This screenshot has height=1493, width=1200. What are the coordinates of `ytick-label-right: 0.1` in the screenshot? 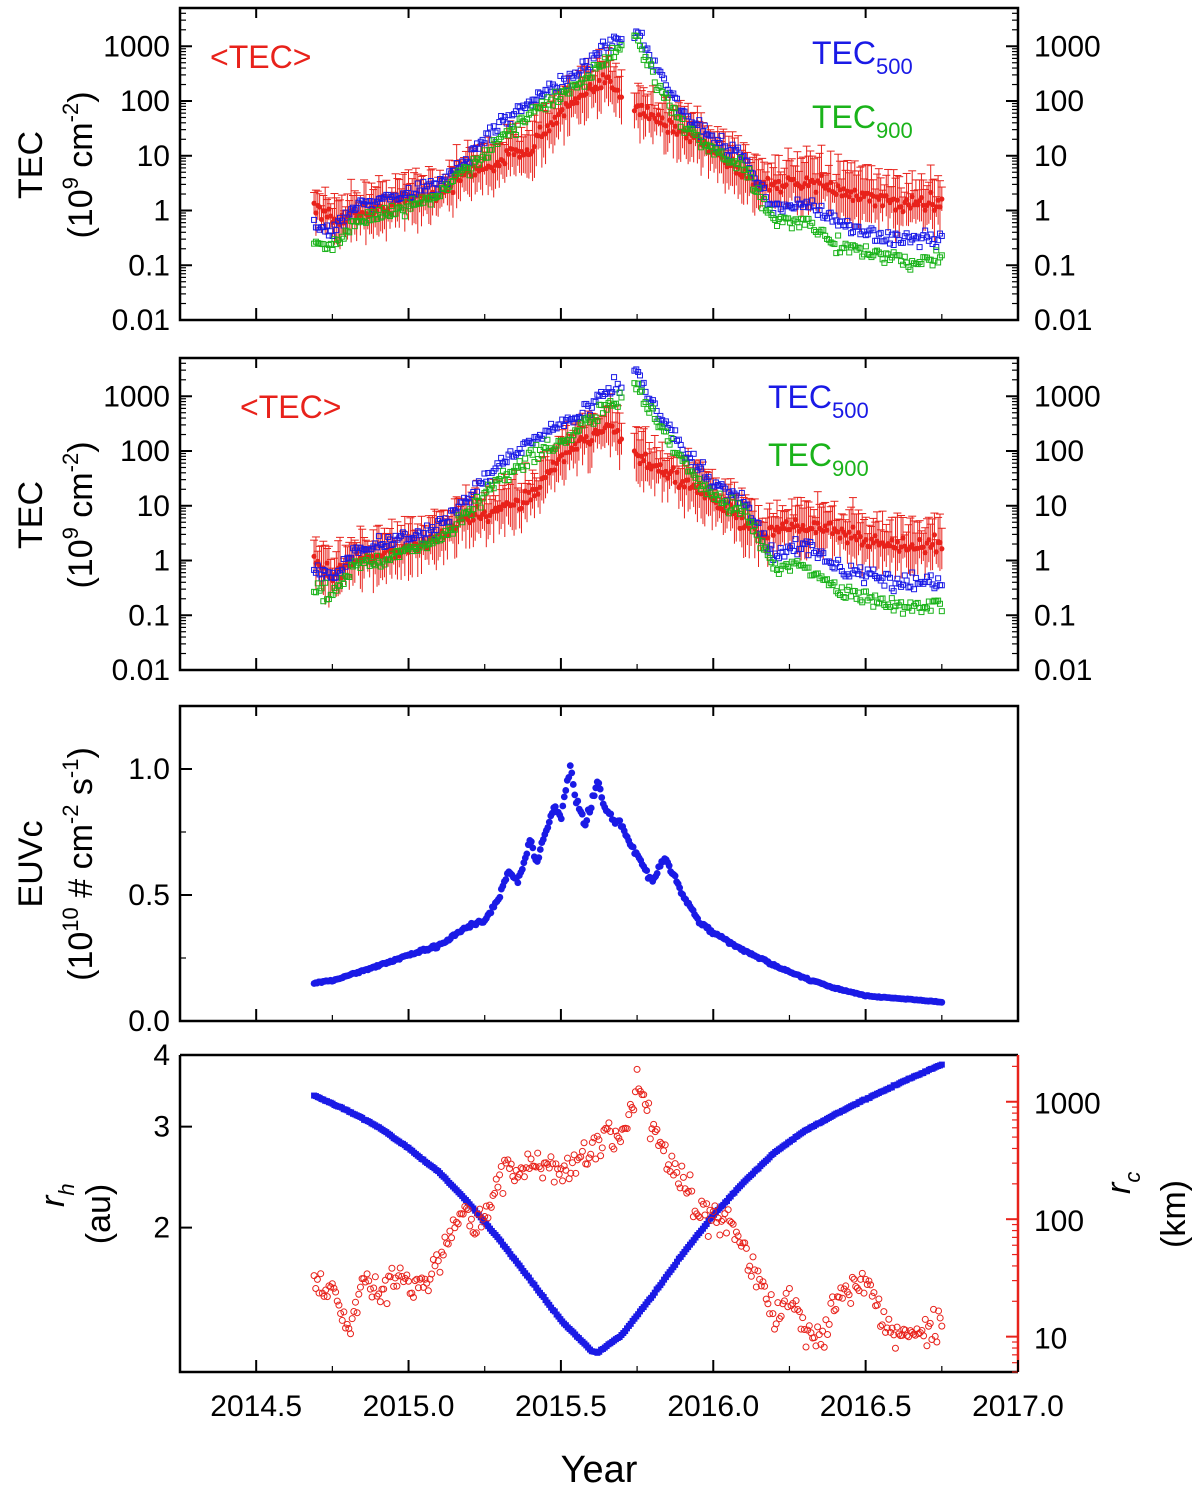 It's located at (1055, 615).